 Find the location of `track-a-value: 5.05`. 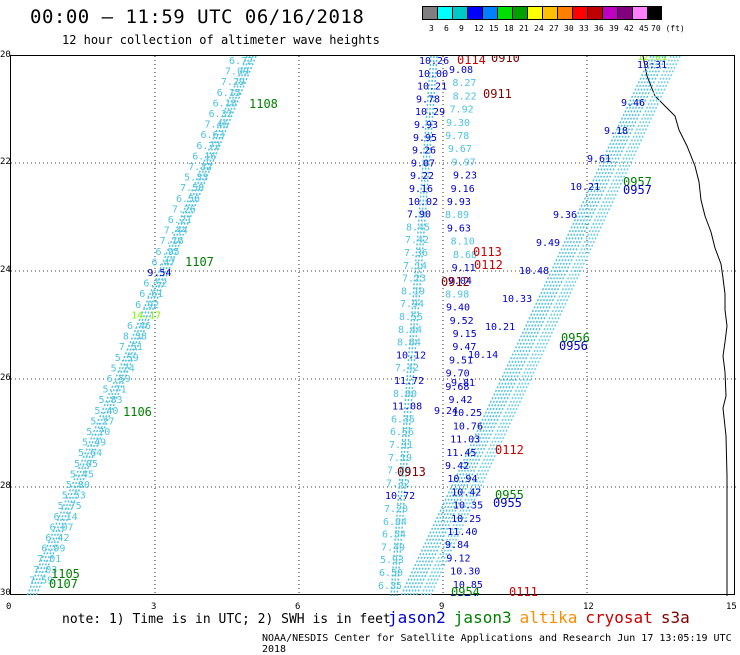

track-a-value: 5.05 is located at coordinates (86, 464).